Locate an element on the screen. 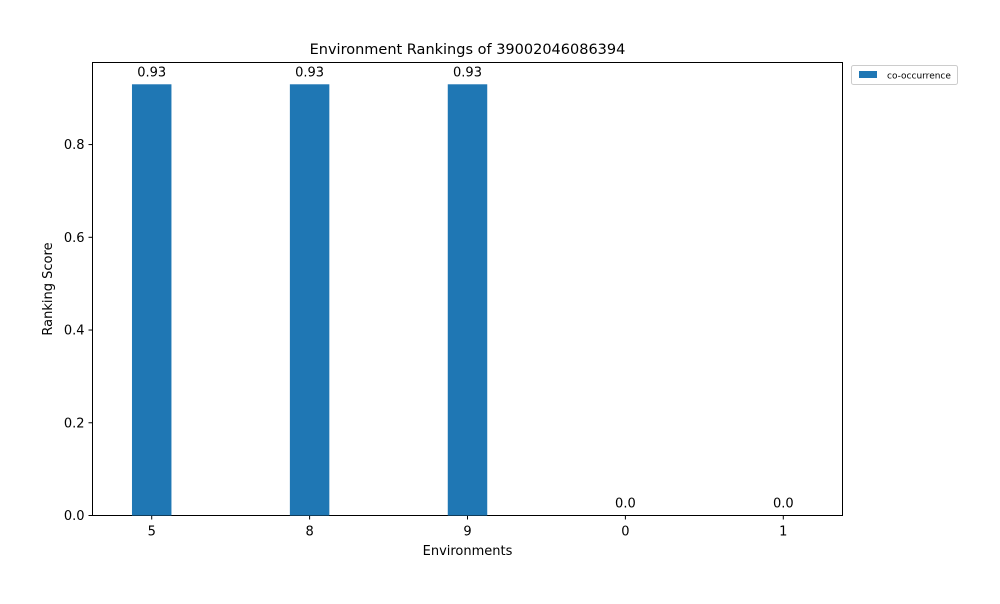  y-axis-label: Ranking Score is located at coordinates (48, 288).